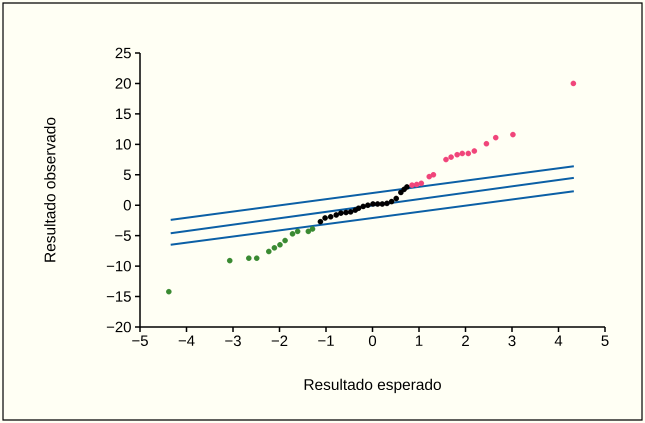  What do you see at coordinates (326, 341) in the screenshot?
I see `x-tick-label: −1` at bounding box center [326, 341].